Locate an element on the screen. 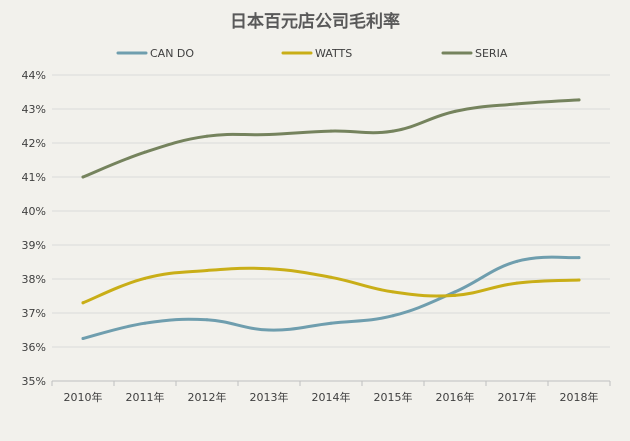 Image resolution: width=630 pixels, height=441 pixels. y-tick-label: 35% is located at coordinates (34, 381).